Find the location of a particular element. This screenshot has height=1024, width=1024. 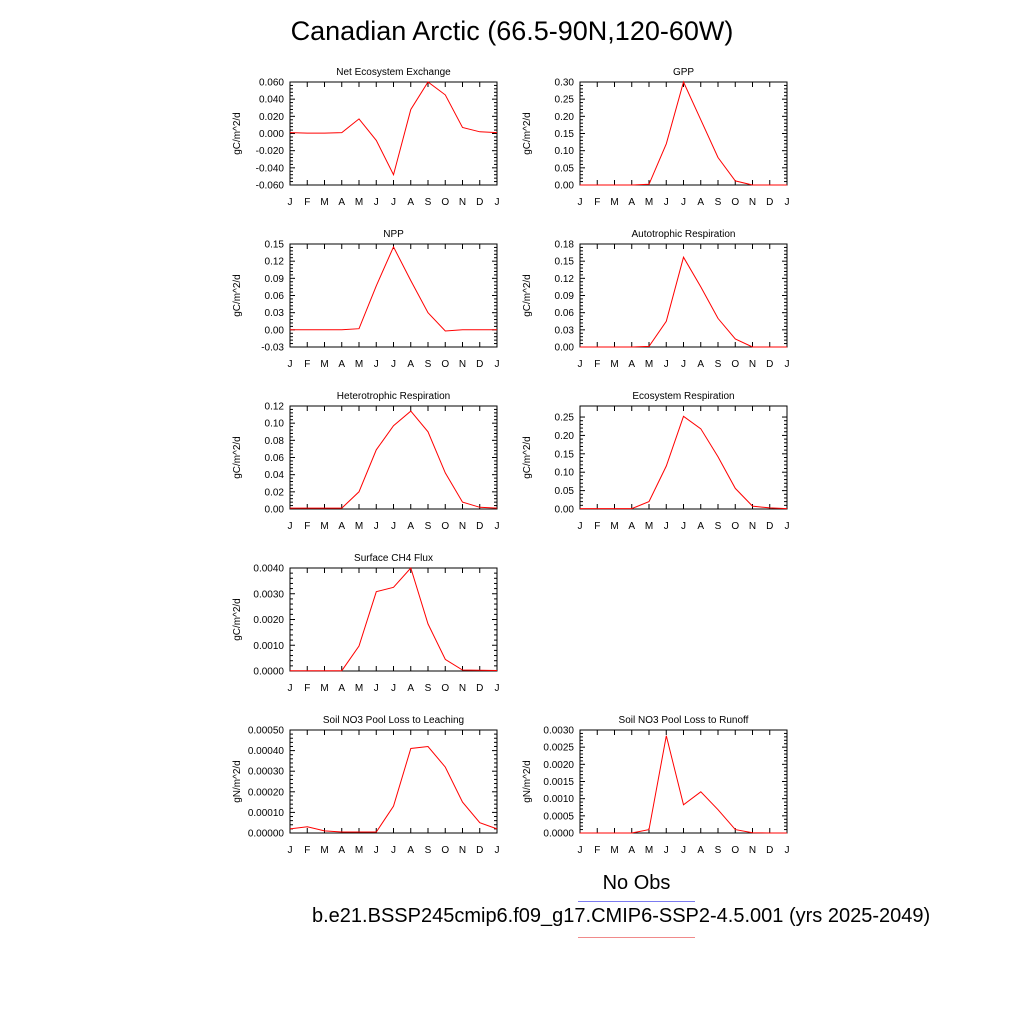

y-tick-label: 0.30 is located at coordinates (565, 83).